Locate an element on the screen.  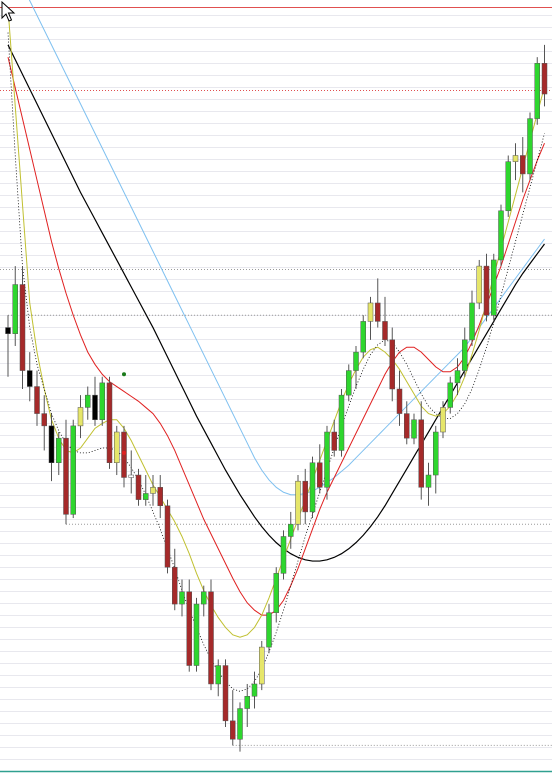
green-dot-marker is located at coordinates (124, 374).